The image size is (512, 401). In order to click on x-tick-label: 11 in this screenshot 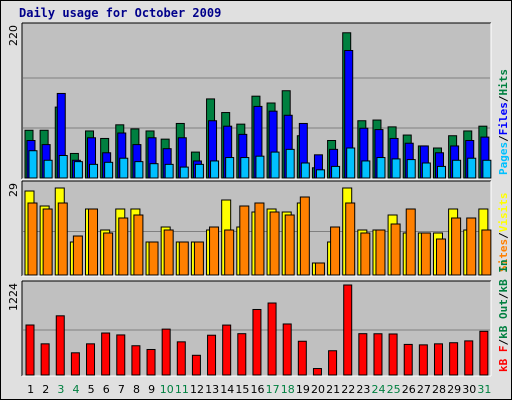, I will do `click(182, 389)`.